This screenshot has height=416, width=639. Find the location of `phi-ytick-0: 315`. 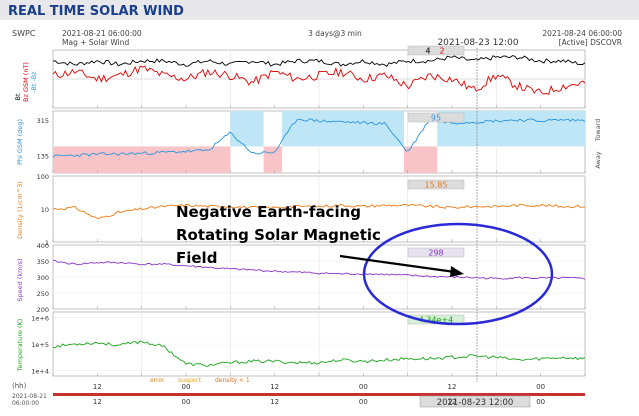

phi-ytick-0: 315 is located at coordinates (43, 121).